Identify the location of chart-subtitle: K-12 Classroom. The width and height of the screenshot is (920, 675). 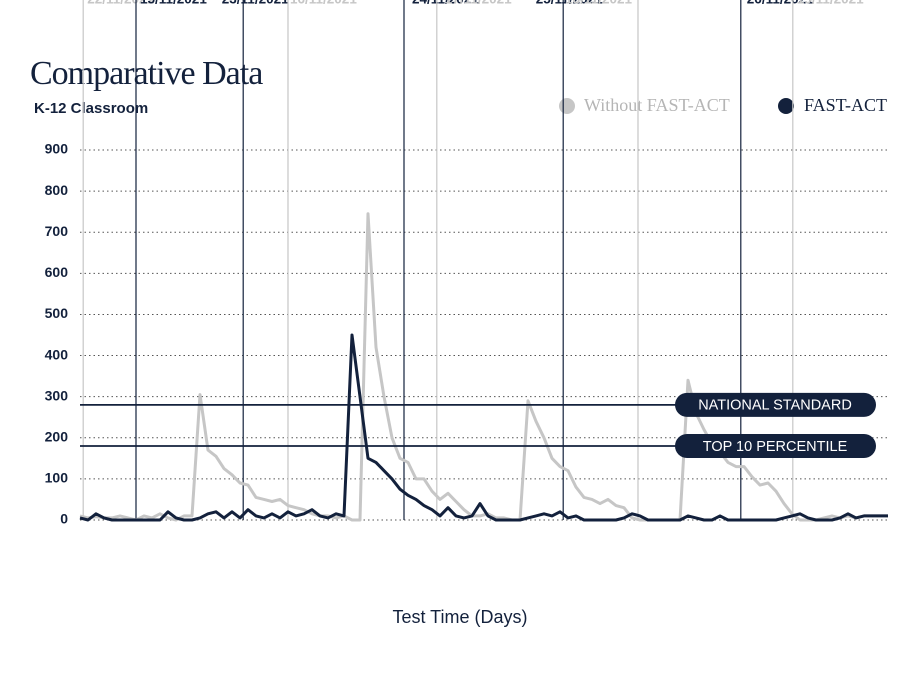
(91, 108).